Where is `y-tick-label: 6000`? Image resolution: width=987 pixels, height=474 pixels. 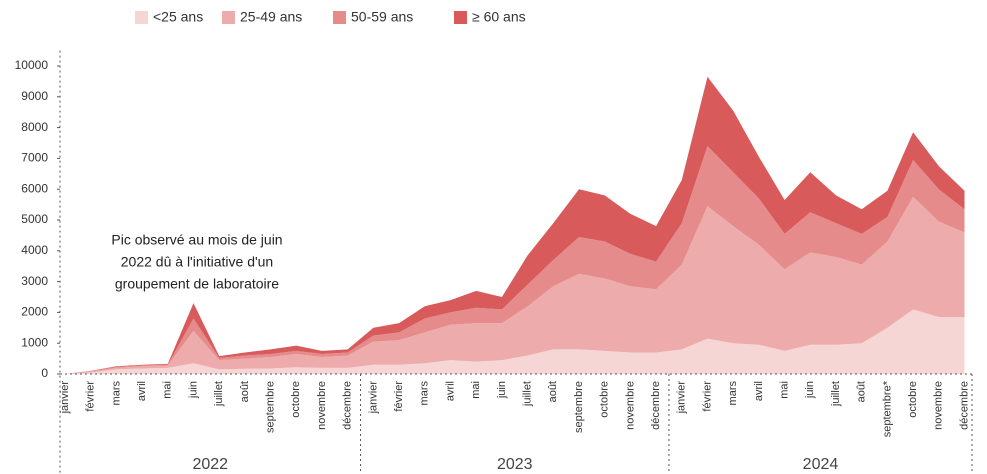 y-tick-label: 6000 is located at coordinates (34, 188).